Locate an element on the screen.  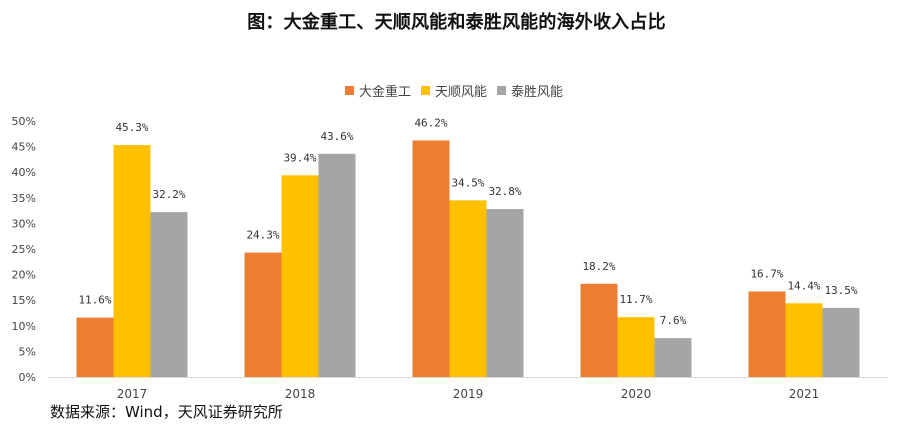
data-label-2021-series-2: 14.4% is located at coordinates (803, 285).